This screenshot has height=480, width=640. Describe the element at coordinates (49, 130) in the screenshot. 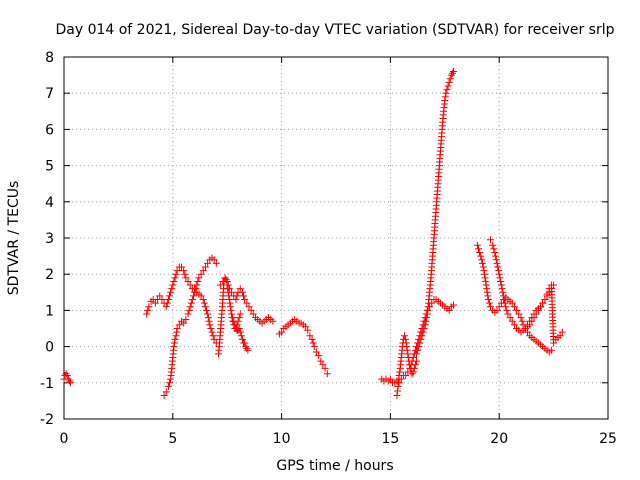

I see `y-tick-label: 6` at that location.